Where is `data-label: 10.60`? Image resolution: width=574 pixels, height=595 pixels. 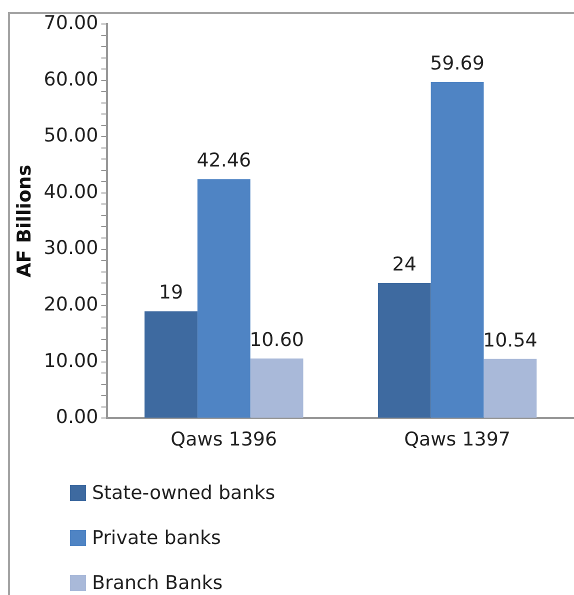 data-label: 10.60 is located at coordinates (277, 339).